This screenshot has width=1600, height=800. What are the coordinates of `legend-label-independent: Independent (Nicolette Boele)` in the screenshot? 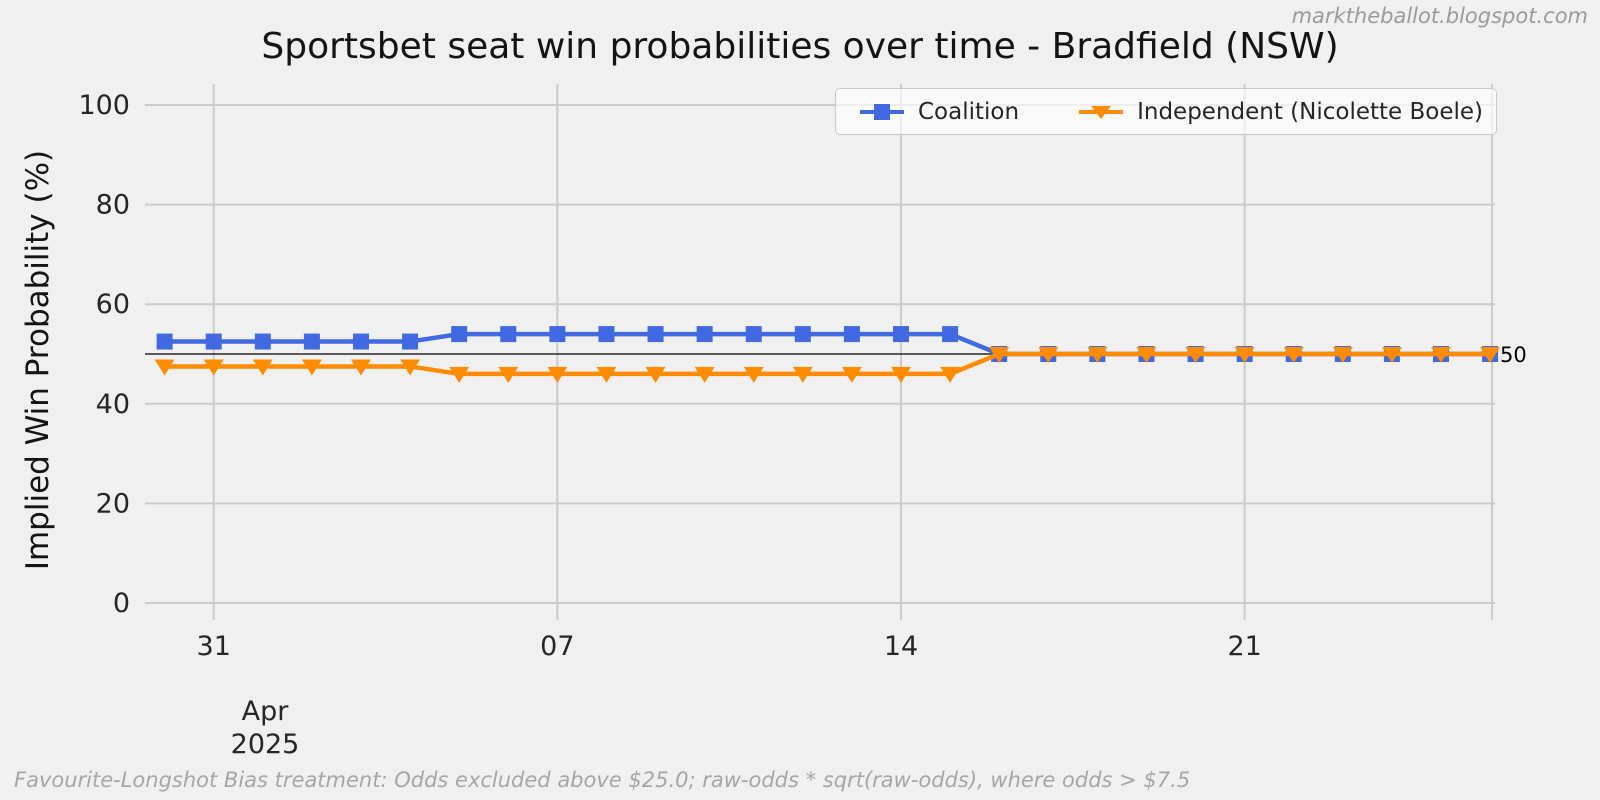 It's located at (1310, 111).